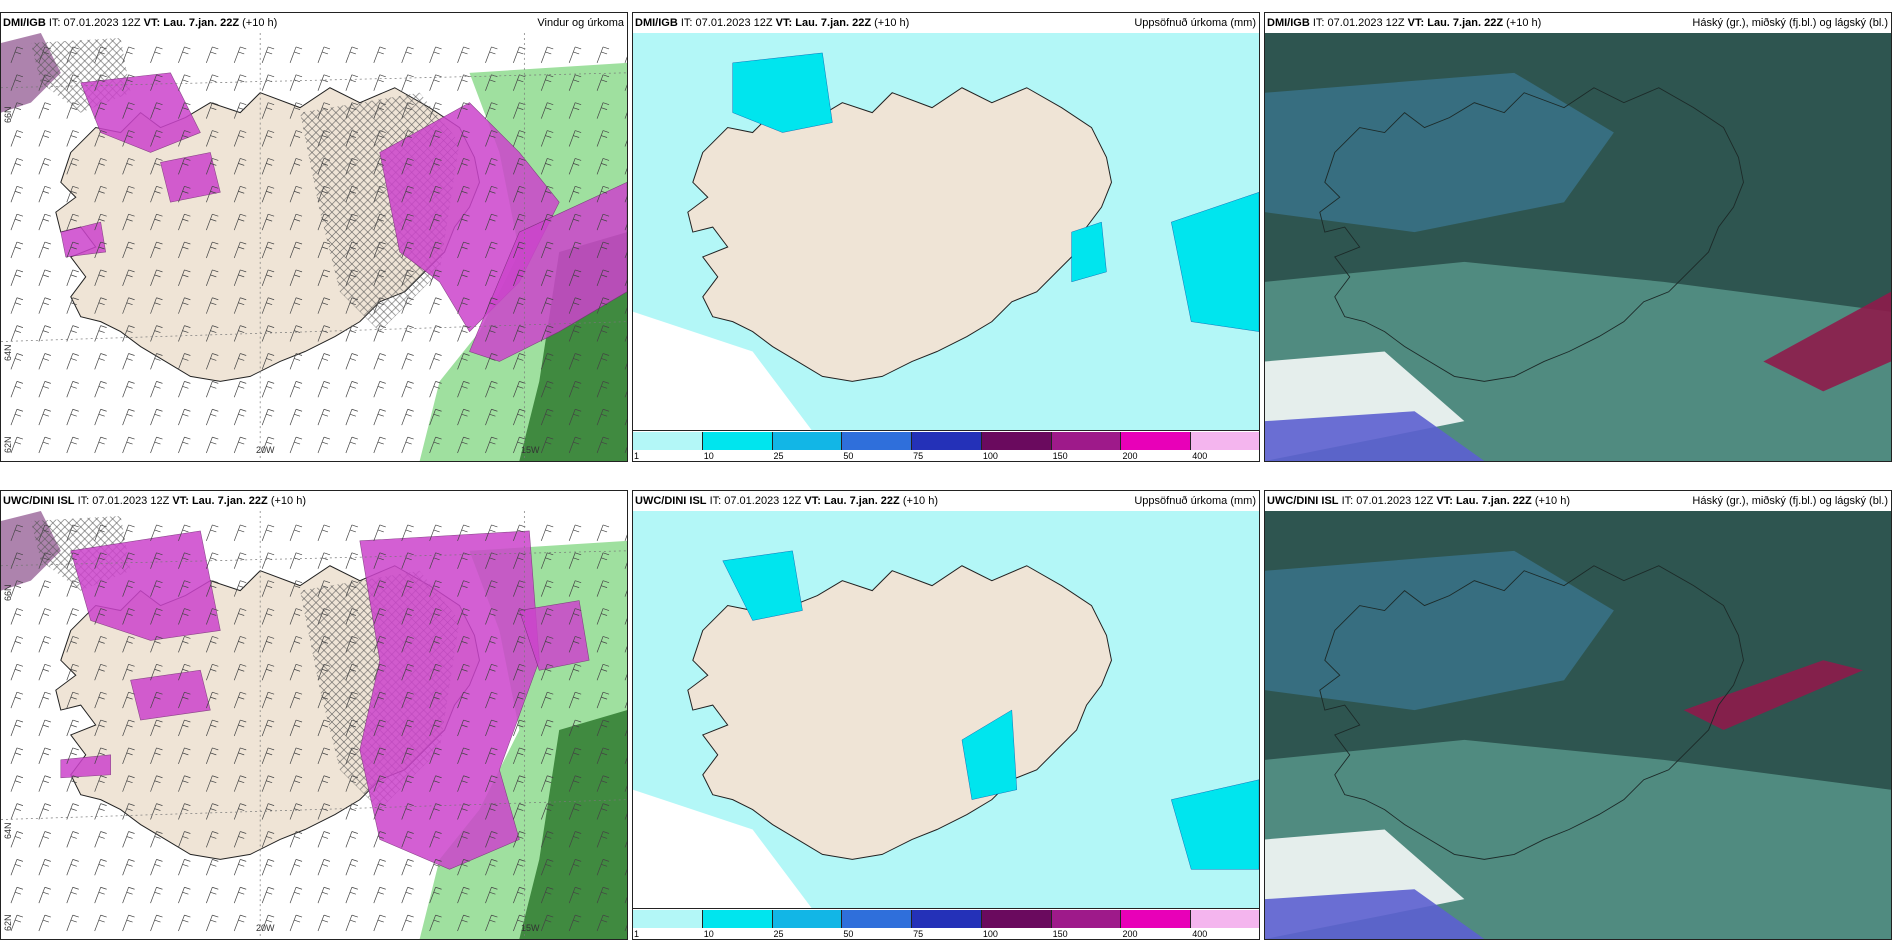 The height and width of the screenshot is (950, 1900). Describe the element at coordinates (778, 934) in the screenshot. I see `colorbar-label: 25` at that location.